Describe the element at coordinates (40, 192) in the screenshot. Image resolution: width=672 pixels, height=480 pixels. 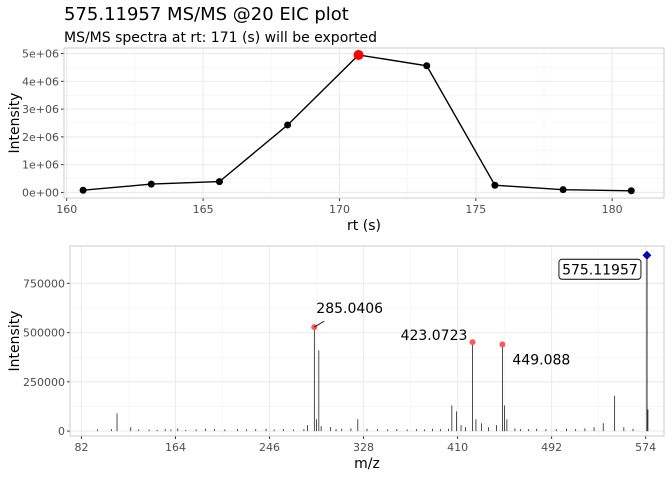
I see `y-tick-label: 0e+00` at that location.